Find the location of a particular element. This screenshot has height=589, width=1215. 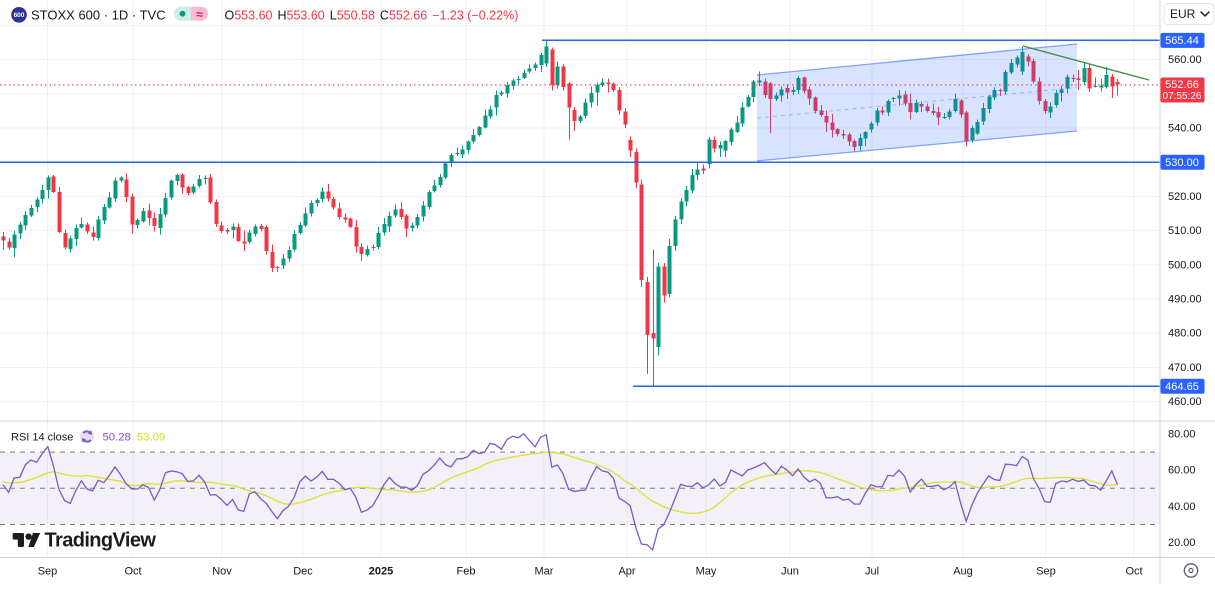

svg-text: Apr is located at coordinates (626, 572).